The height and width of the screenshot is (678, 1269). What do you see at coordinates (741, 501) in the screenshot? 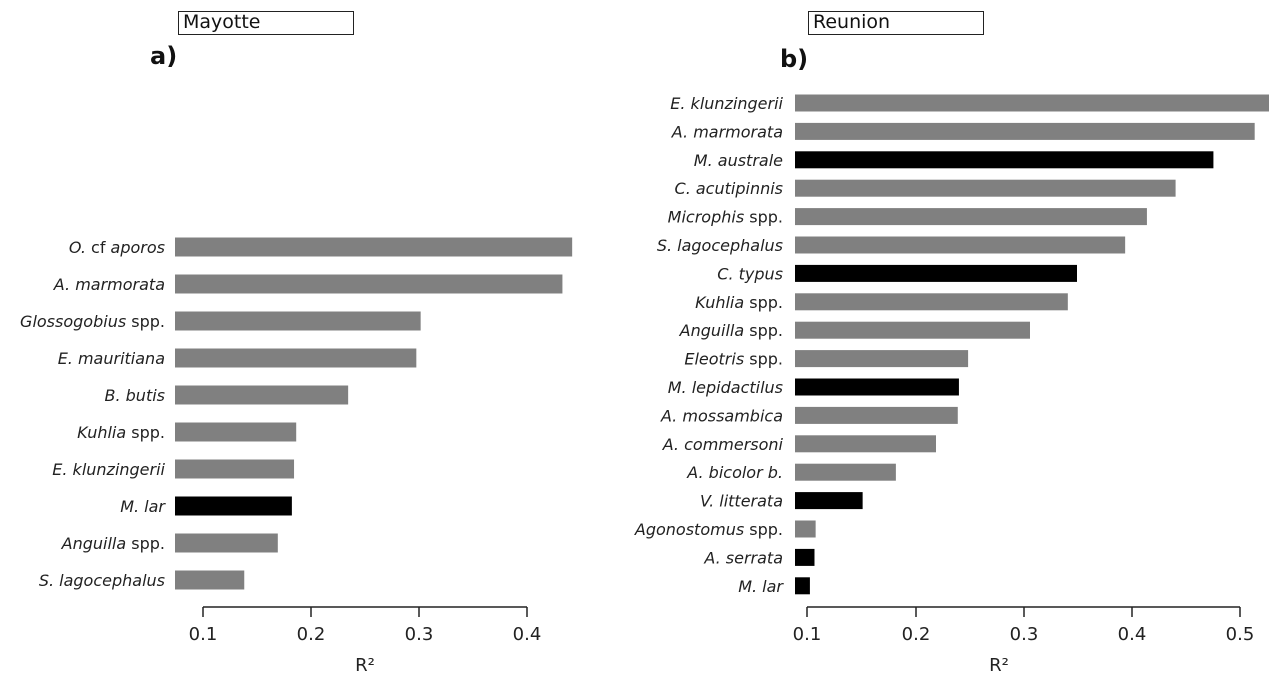
I see `category-label: V. litterata` at bounding box center [741, 501].